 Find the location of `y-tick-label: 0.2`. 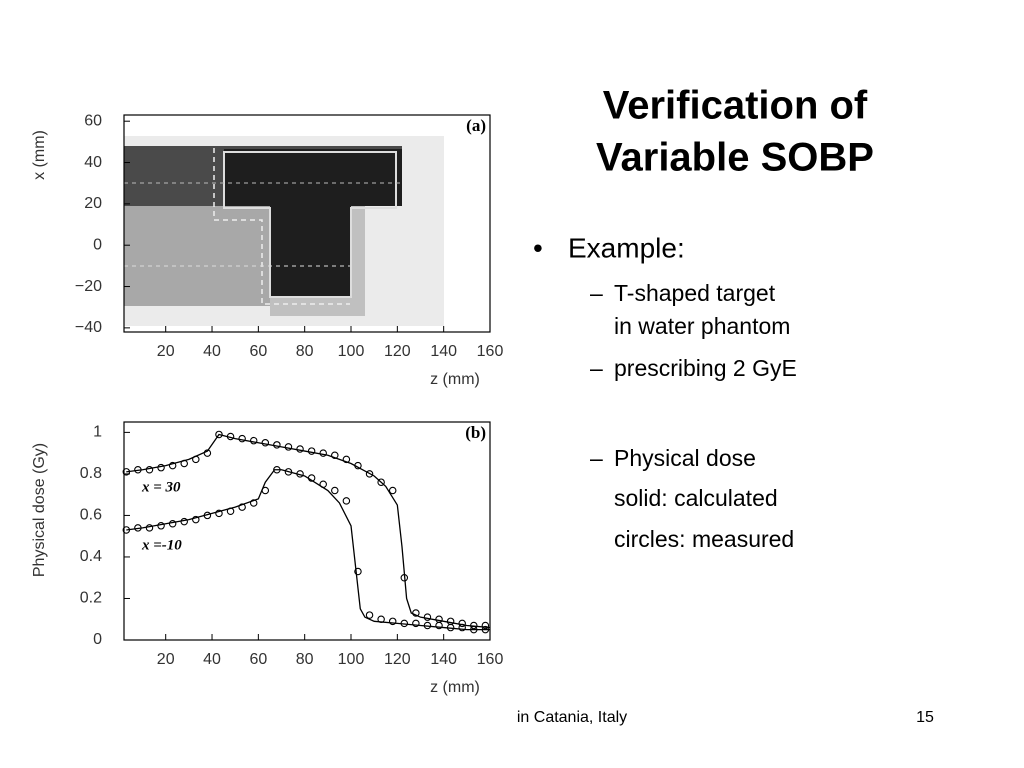

y-tick-label: 0.2 is located at coordinates (91, 598).